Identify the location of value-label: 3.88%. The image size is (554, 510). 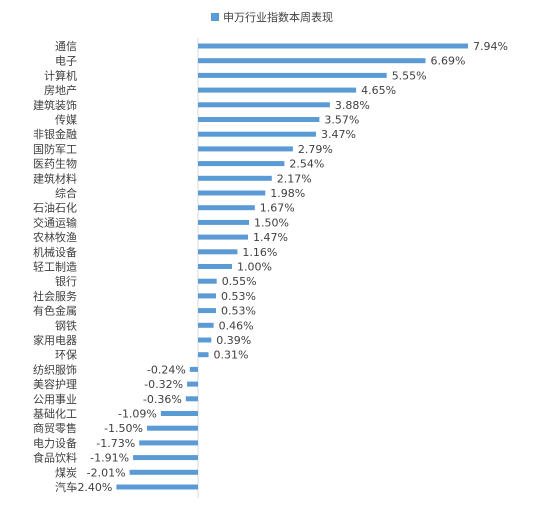
(352, 105).